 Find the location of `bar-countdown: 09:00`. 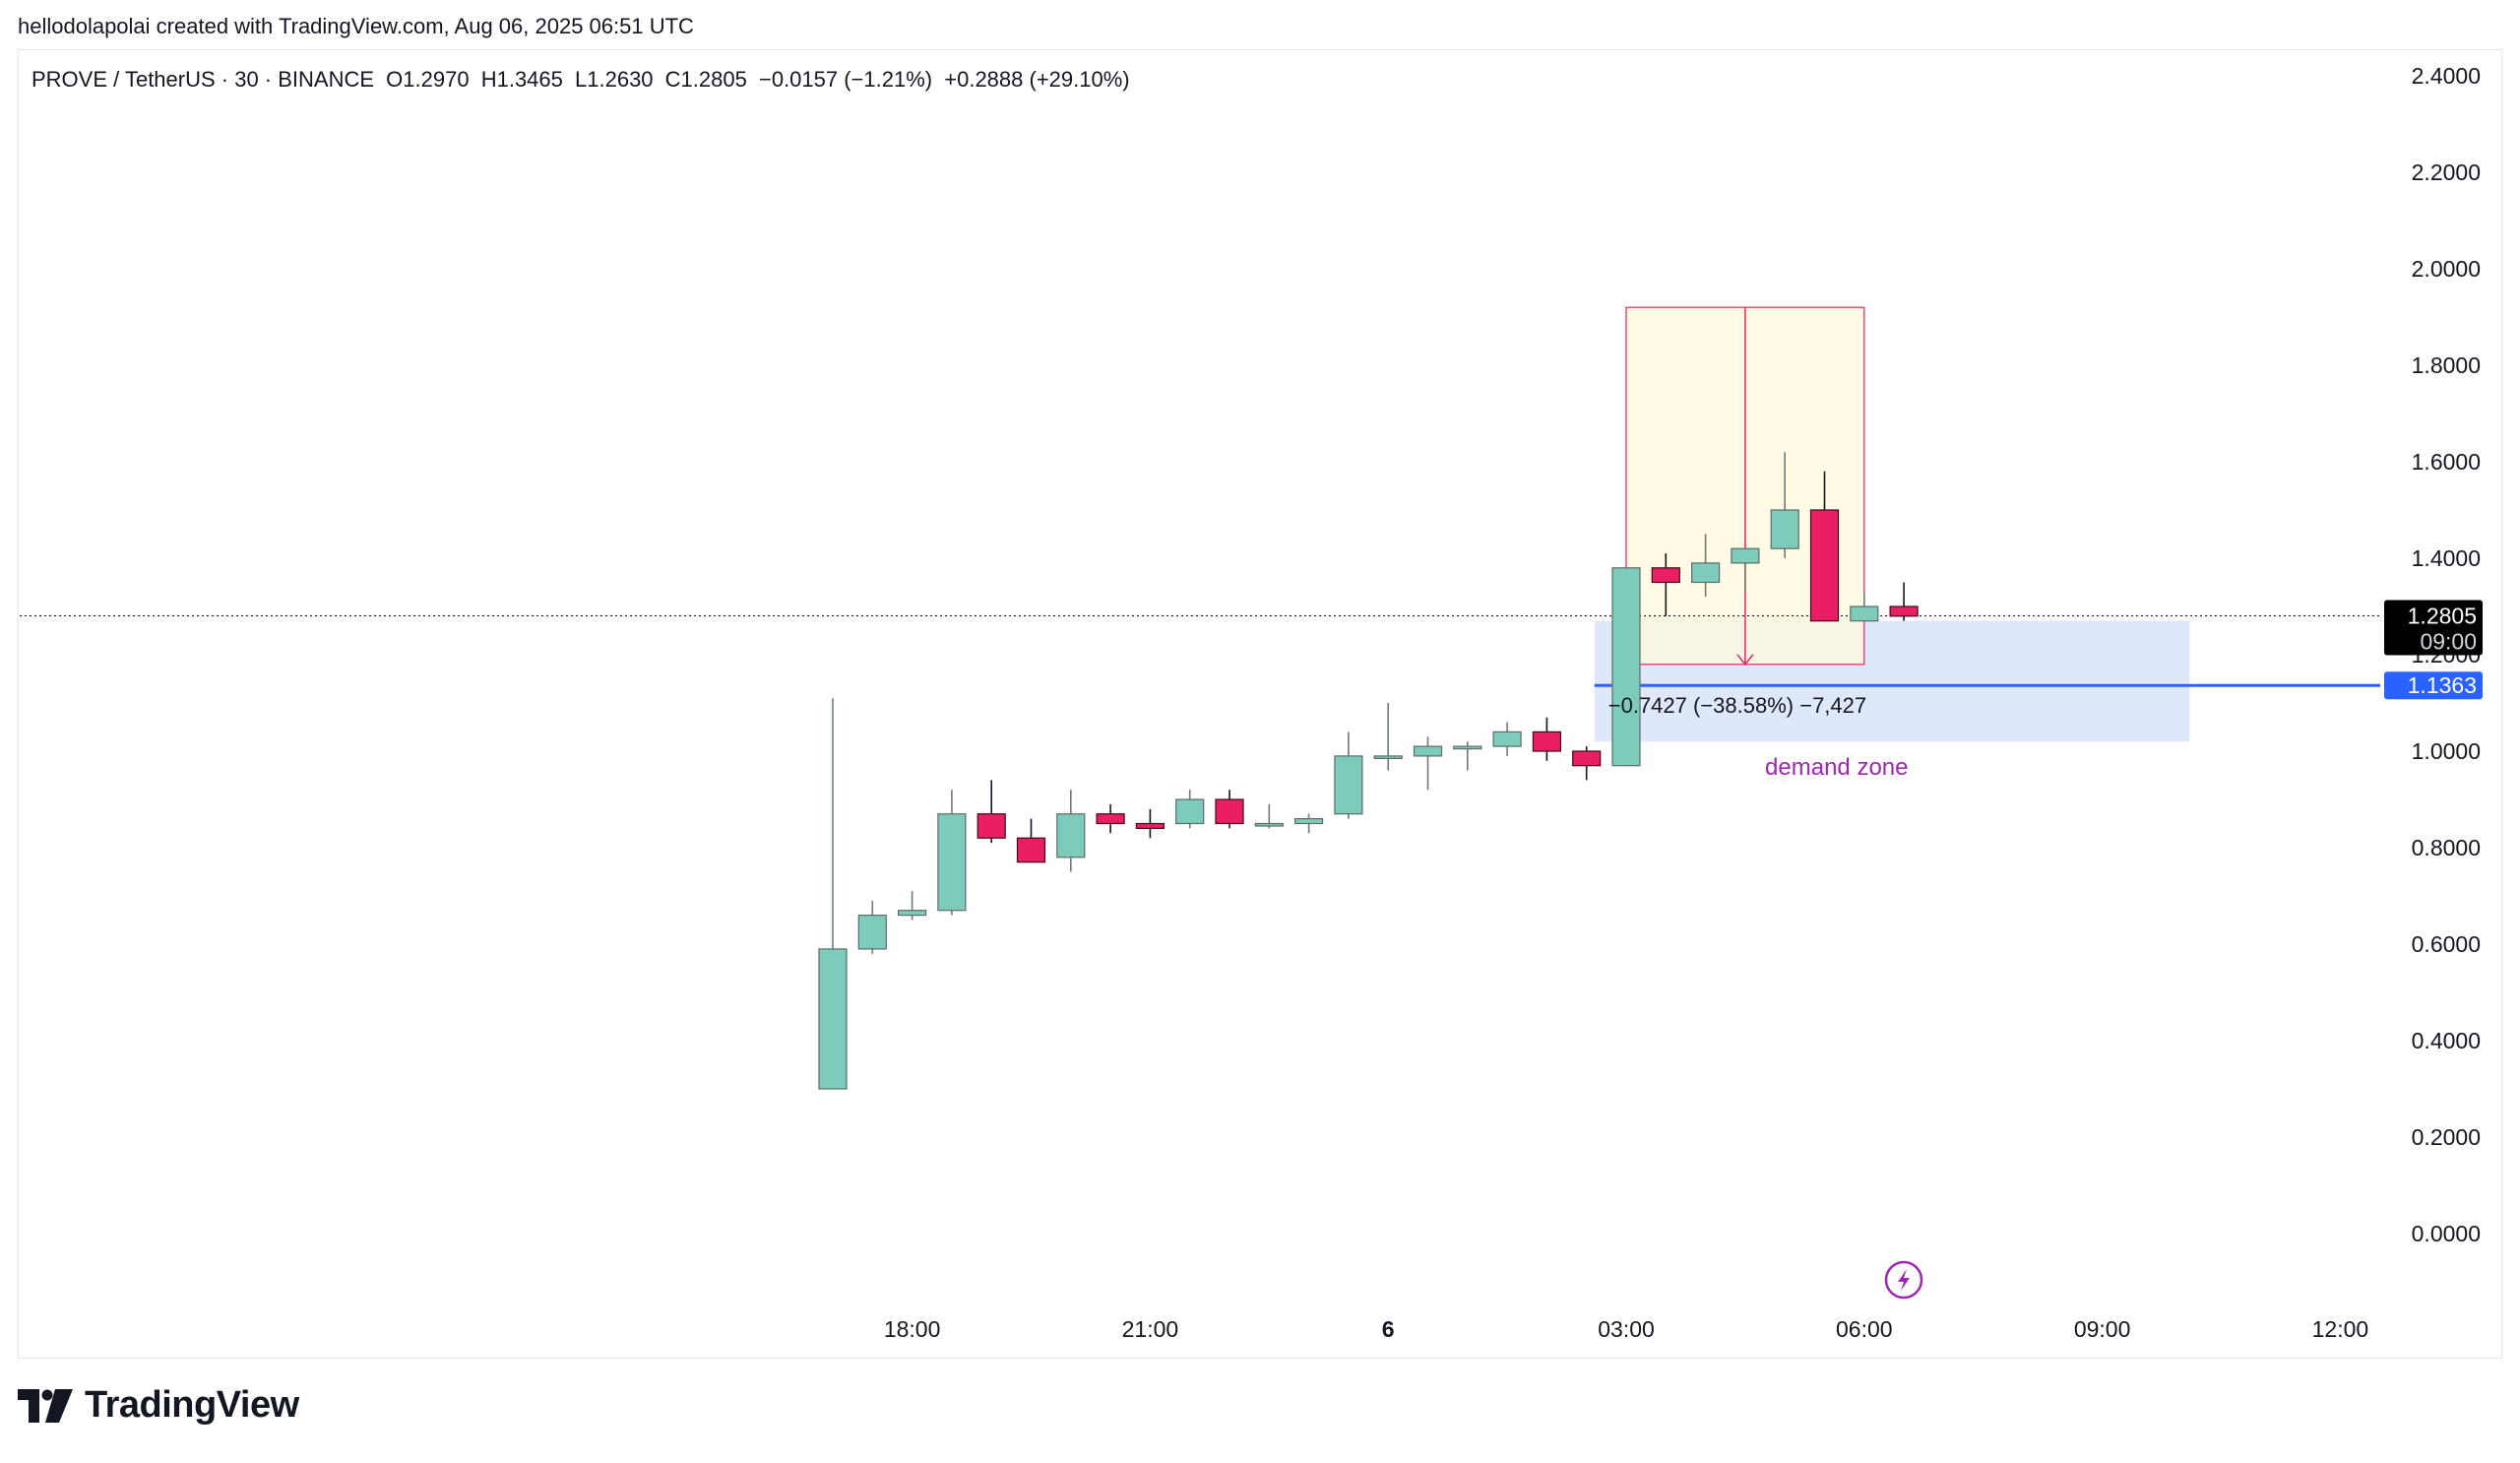

bar-countdown: 09:00 is located at coordinates (2448, 642).